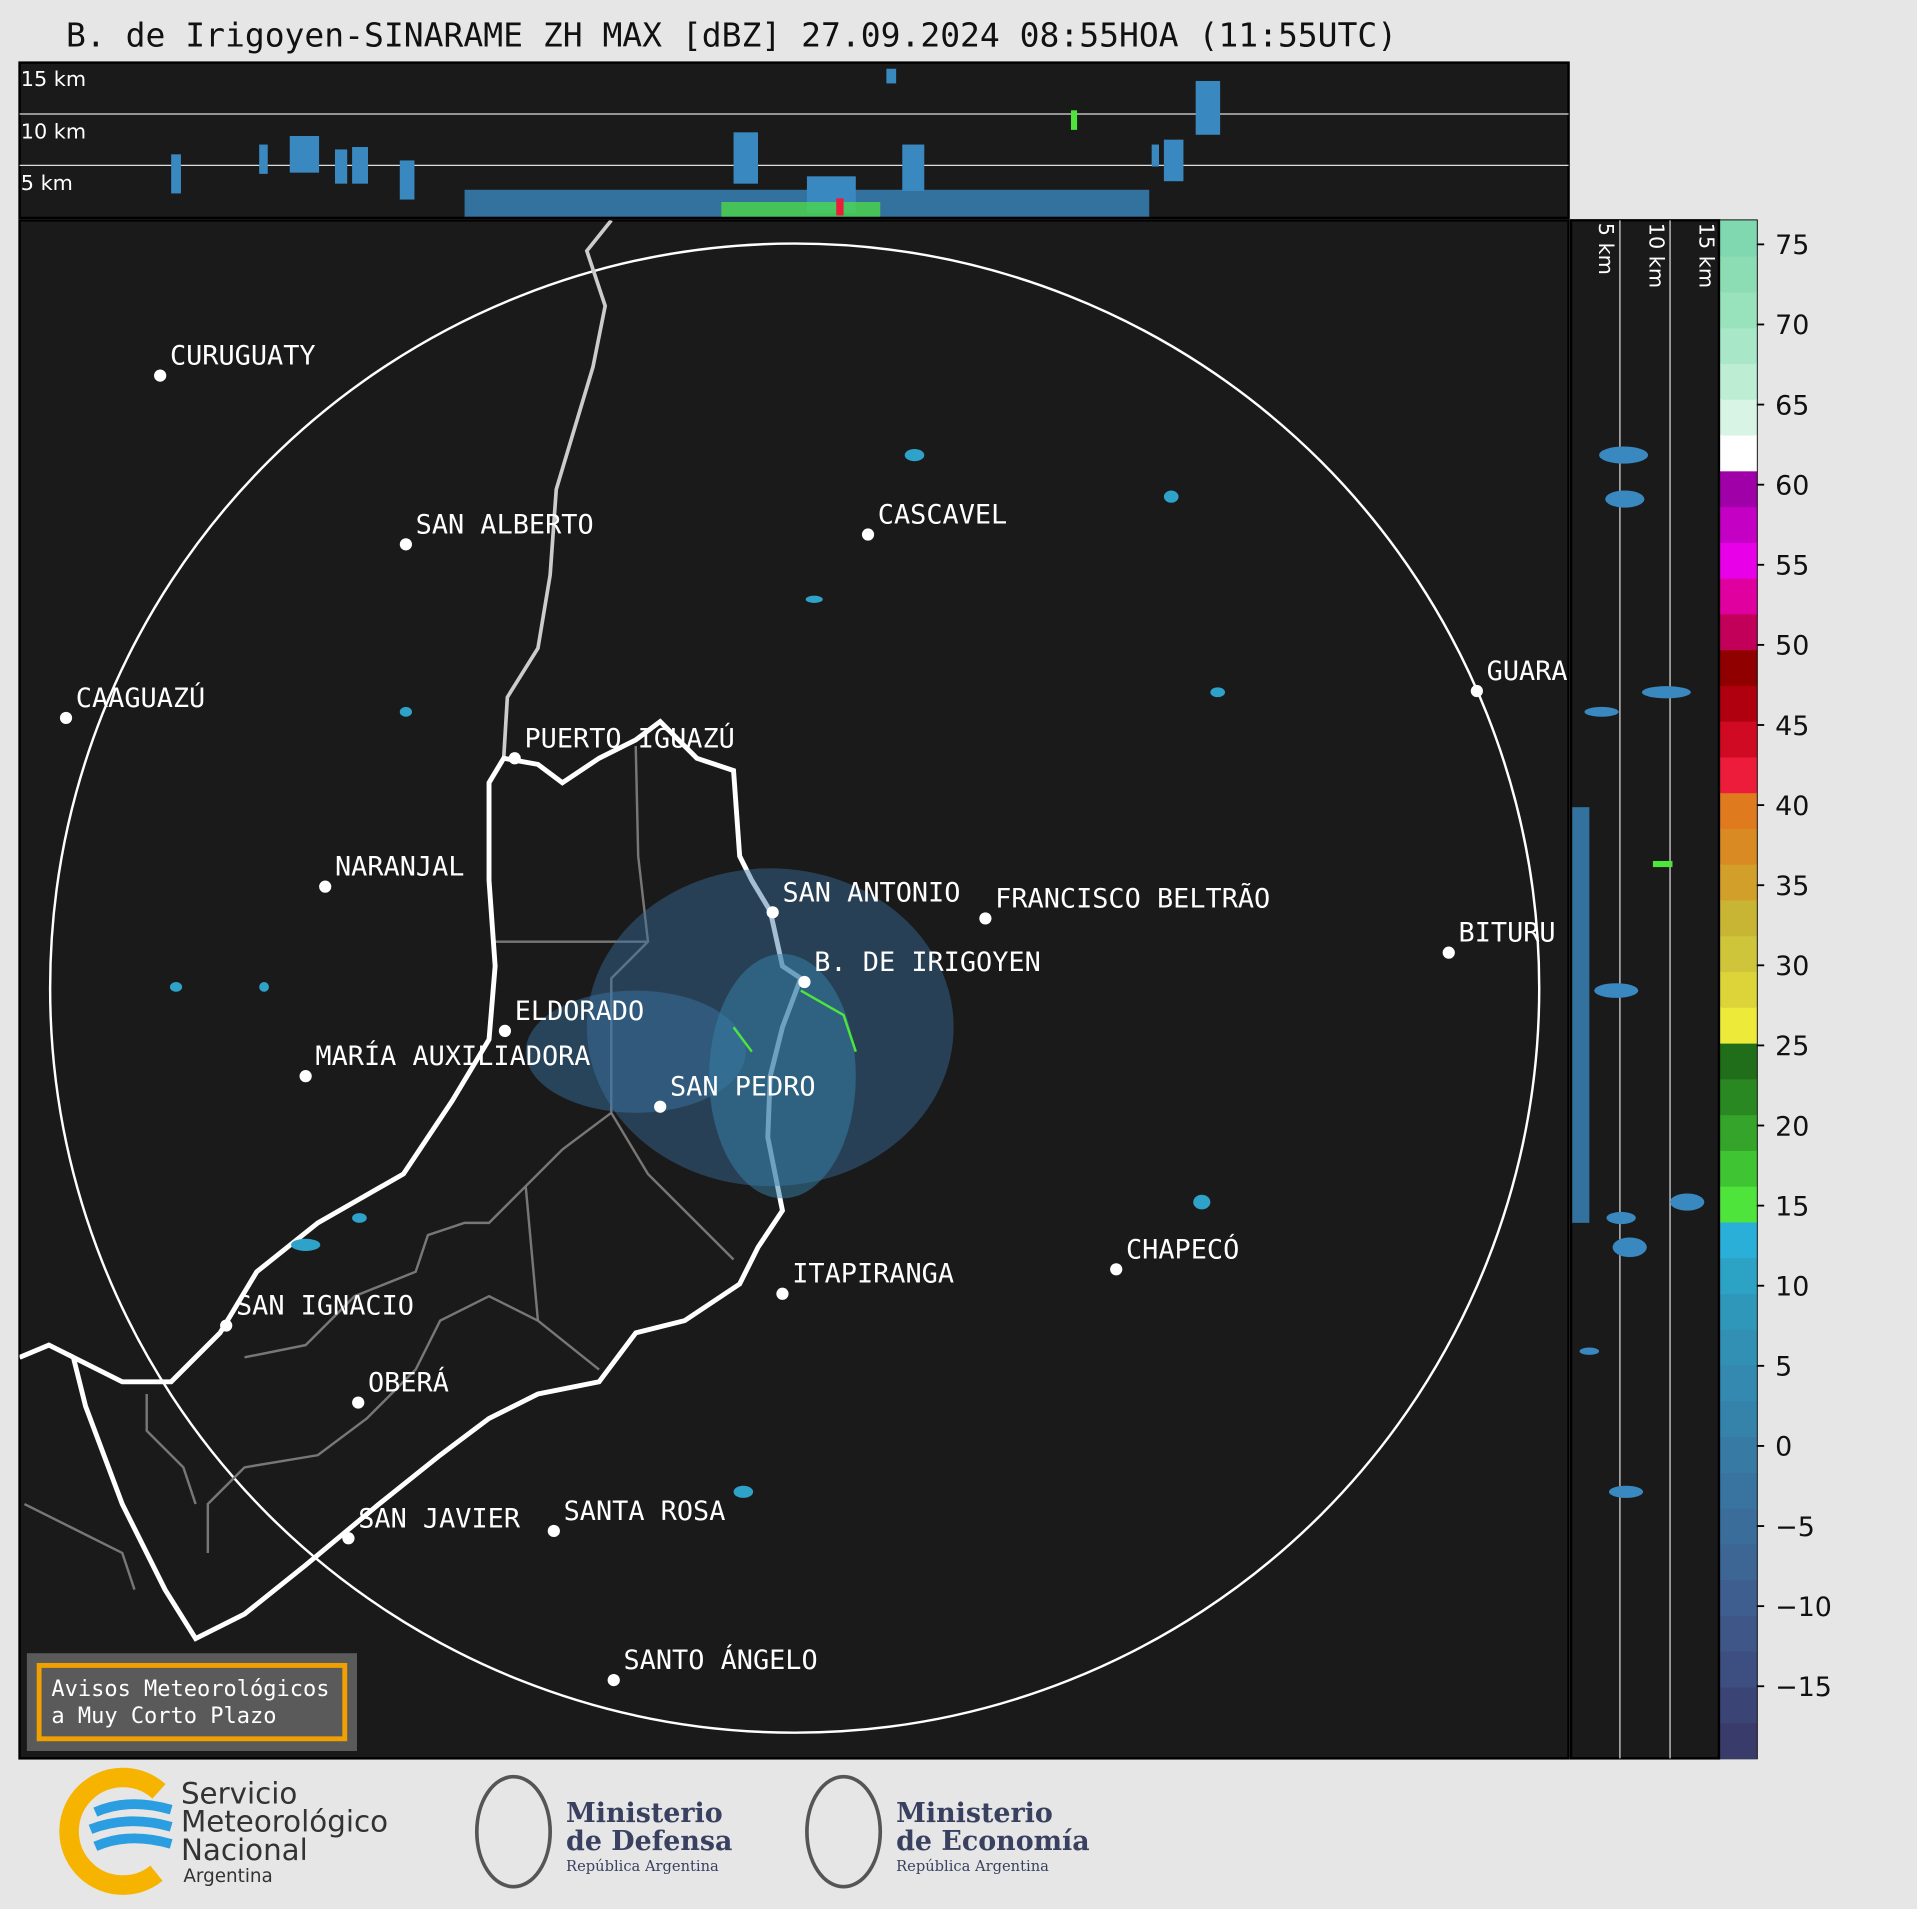  I want to click on colorbar-tick-label: 10, so click(1792, 1287).